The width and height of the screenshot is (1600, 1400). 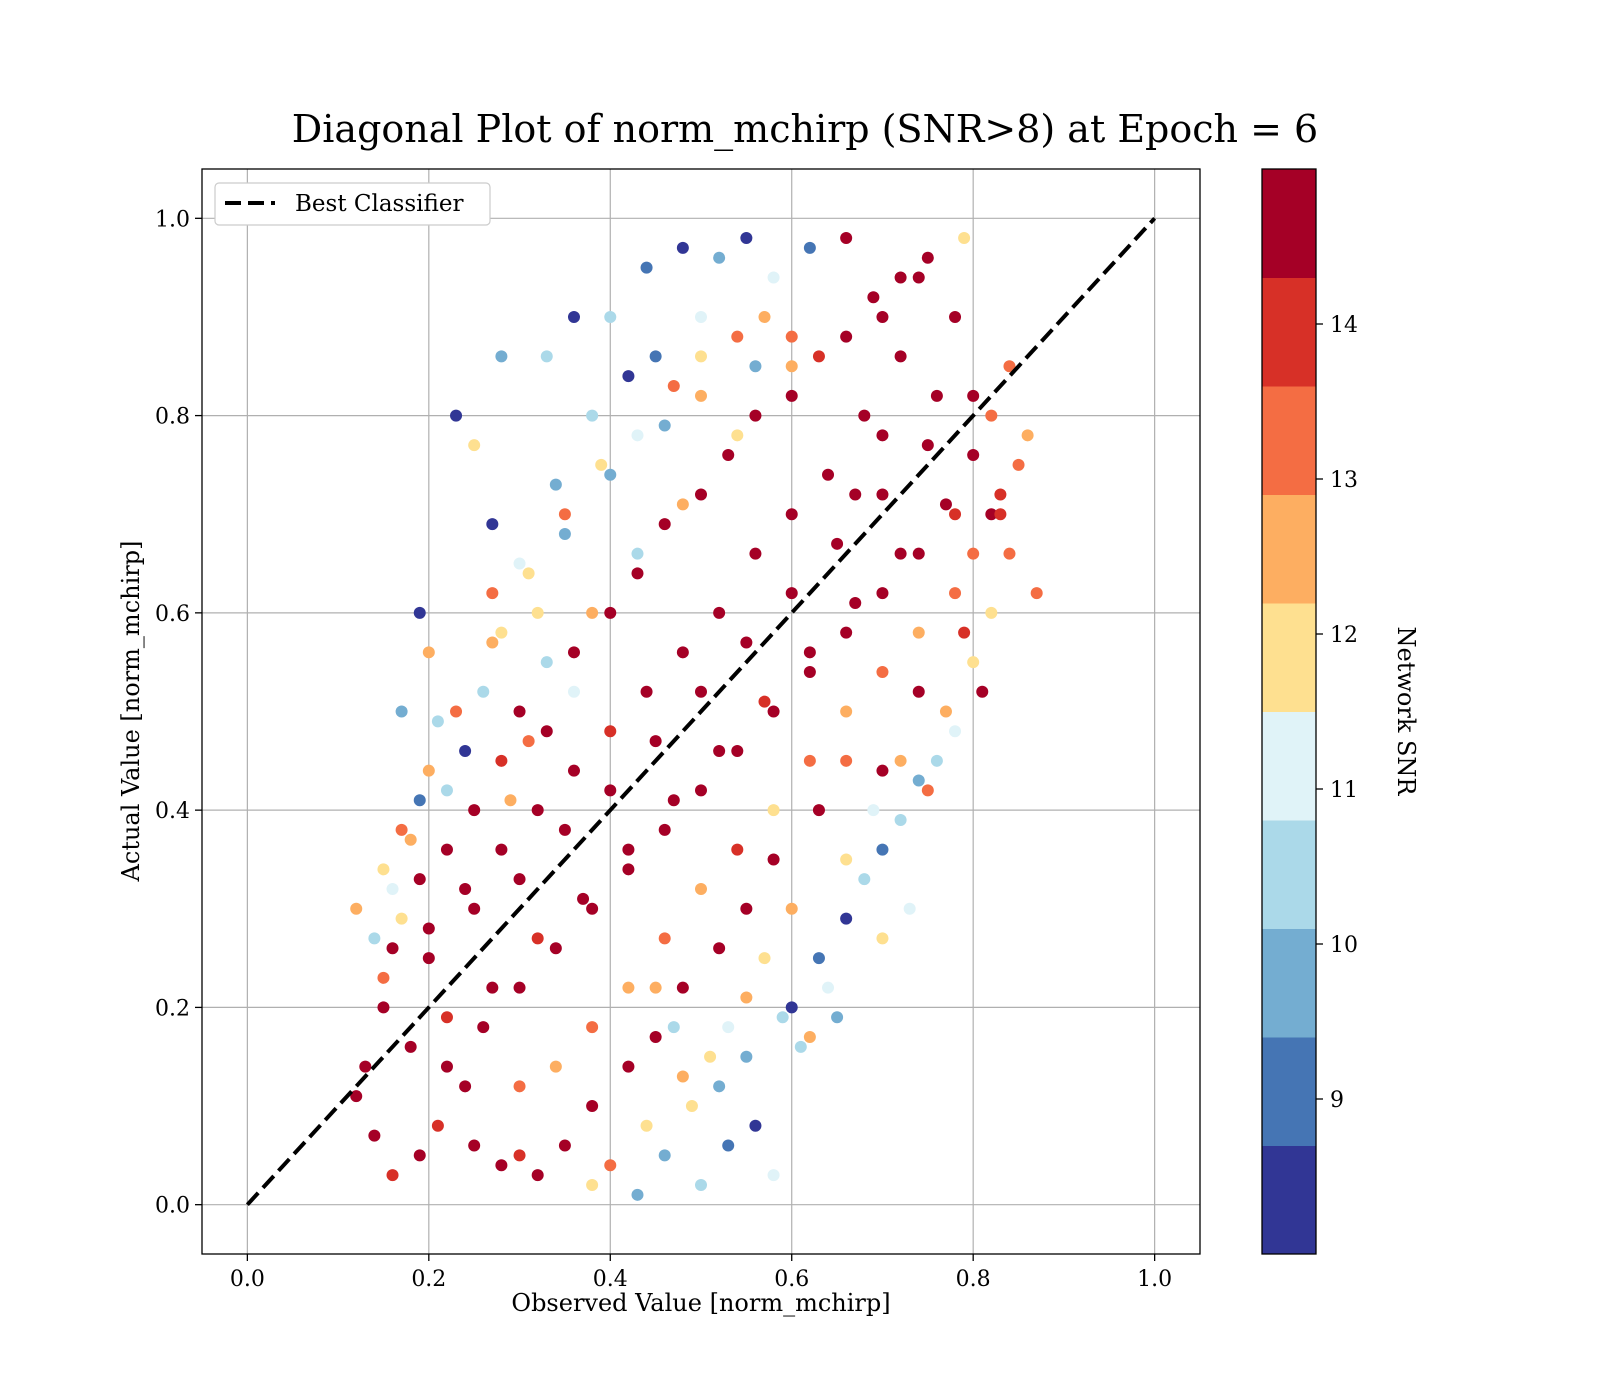 I want to click on colorbar-tick-label: 13, so click(x=1344, y=480).